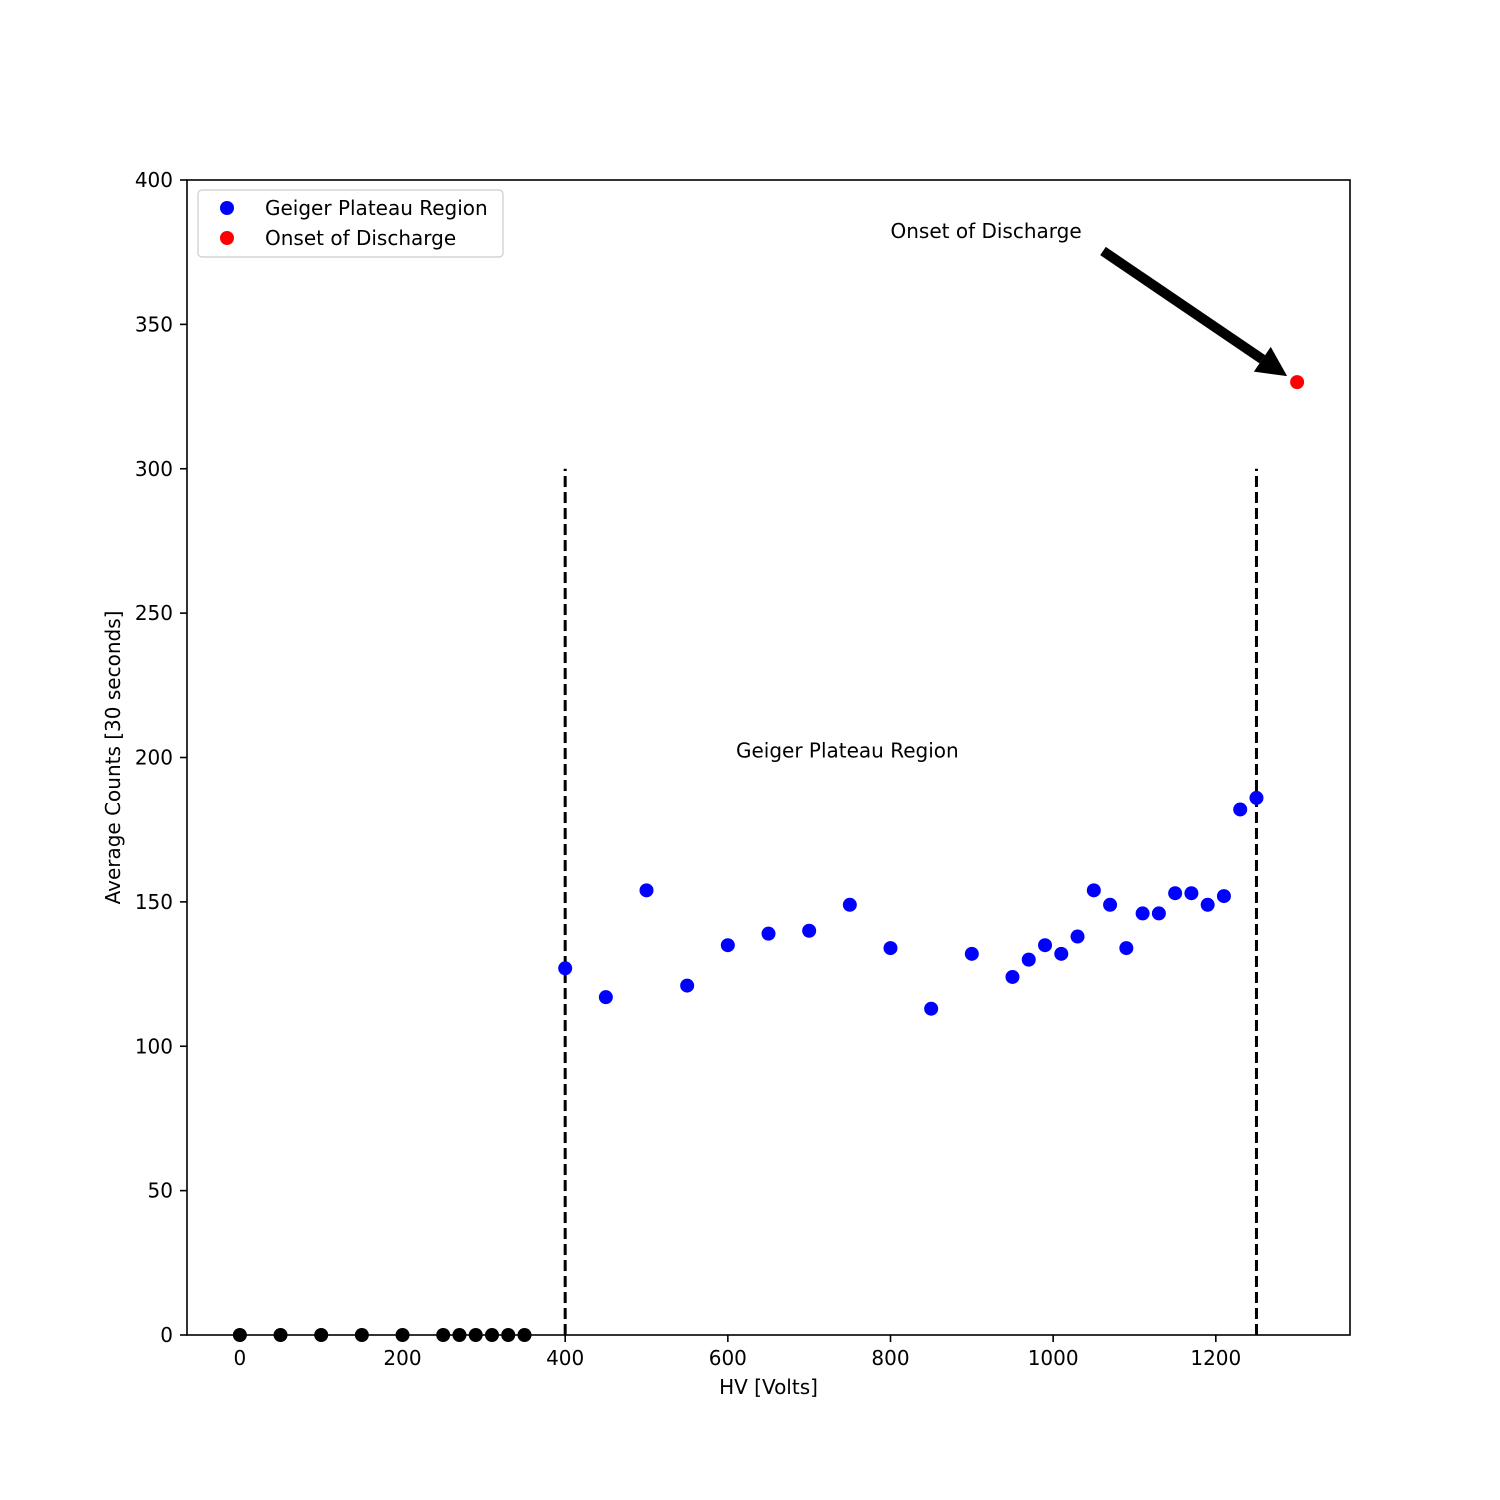 Image resolution: width=1500 pixels, height=1500 pixels. Describe the element at coordinates (605, 997) in the screenshot. I see `data-point-s1-p1` at that location.